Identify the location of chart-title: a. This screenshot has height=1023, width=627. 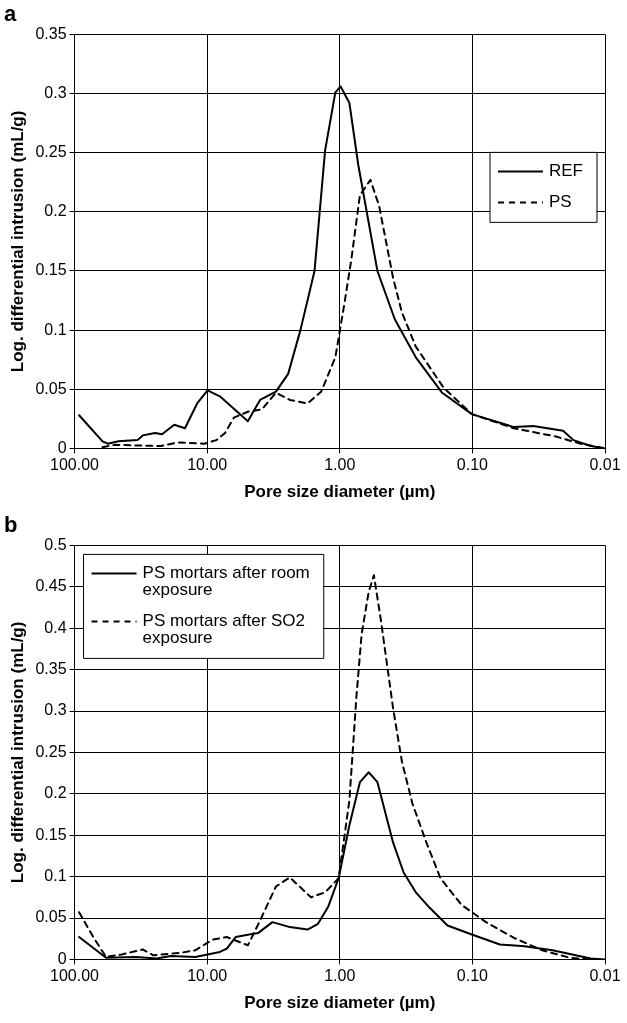
(10, 14).